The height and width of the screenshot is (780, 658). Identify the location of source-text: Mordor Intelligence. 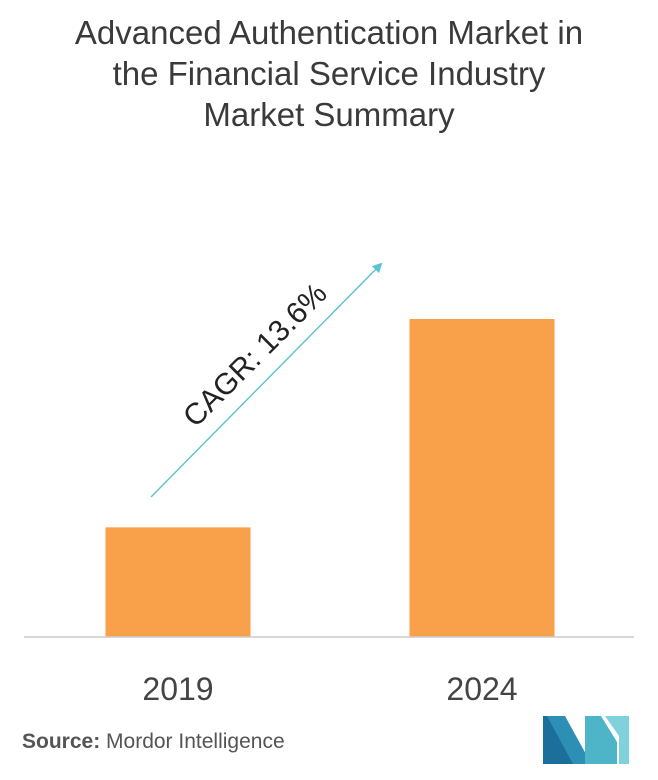
(195, 741).